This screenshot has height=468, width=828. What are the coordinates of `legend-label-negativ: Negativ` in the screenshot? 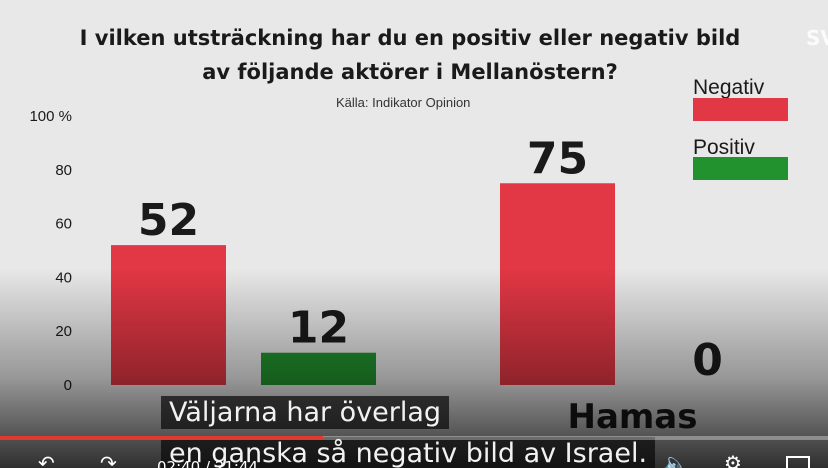 It's located at (729, 87).